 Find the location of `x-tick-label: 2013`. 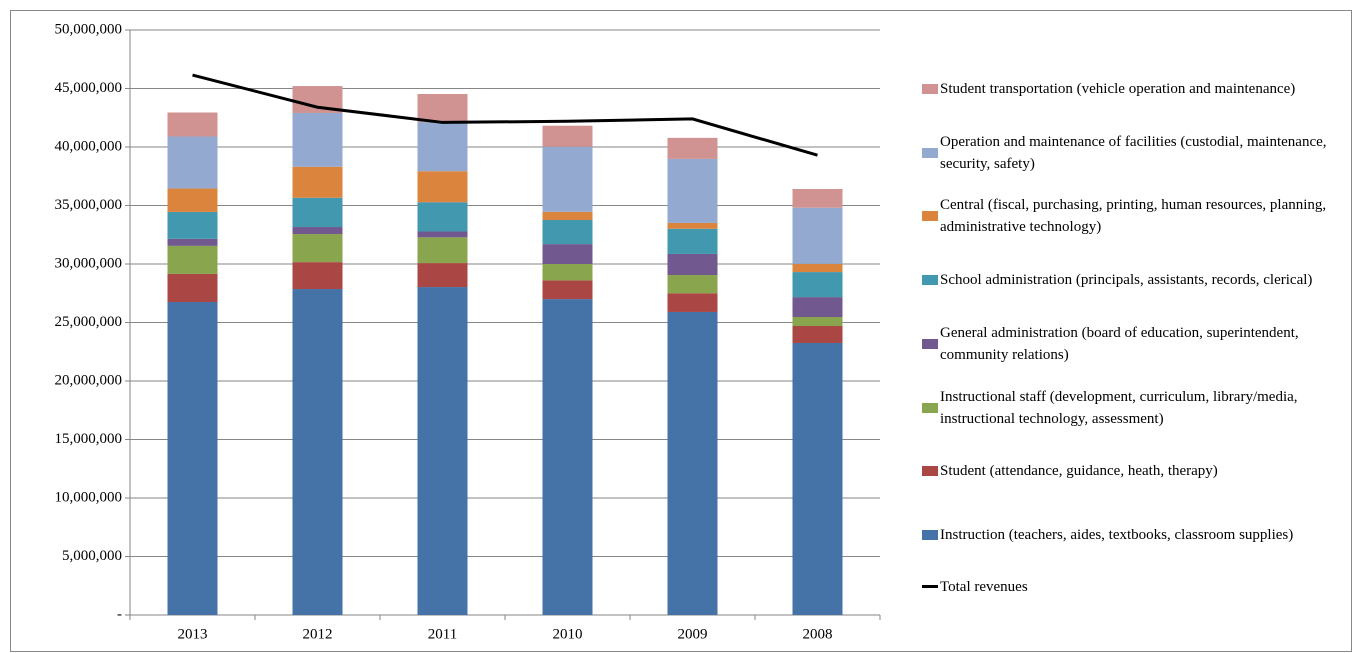

x-tick-label: 2013 is located at coordinates (193, 634).